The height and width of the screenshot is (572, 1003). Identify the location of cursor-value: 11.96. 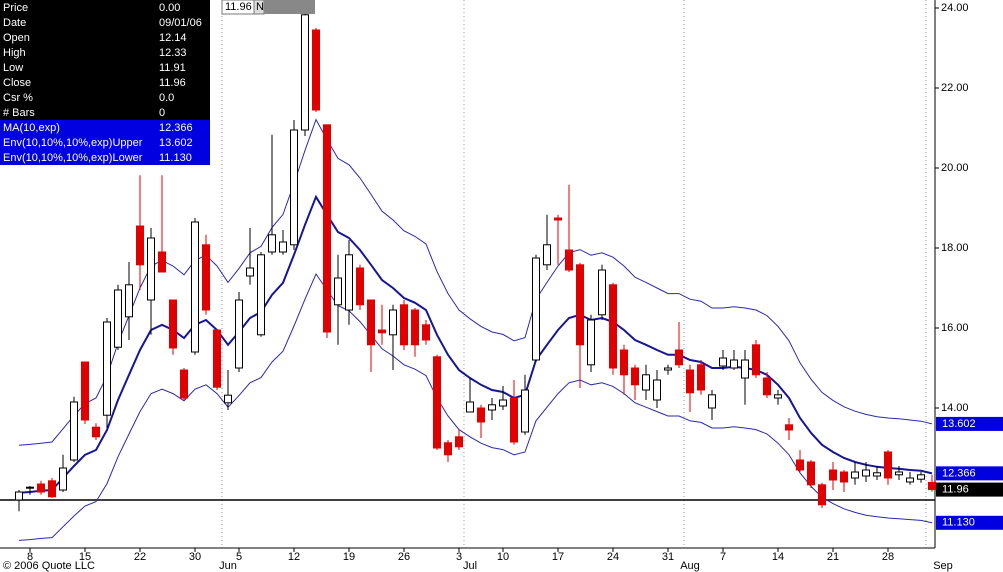
(238, 7).